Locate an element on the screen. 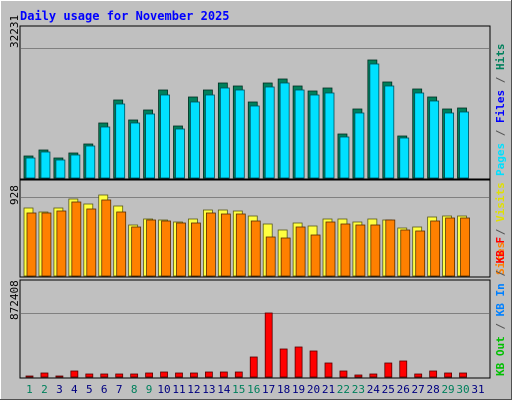  right-axis-label: Sites / Visits is located at coordinates (500, 228).